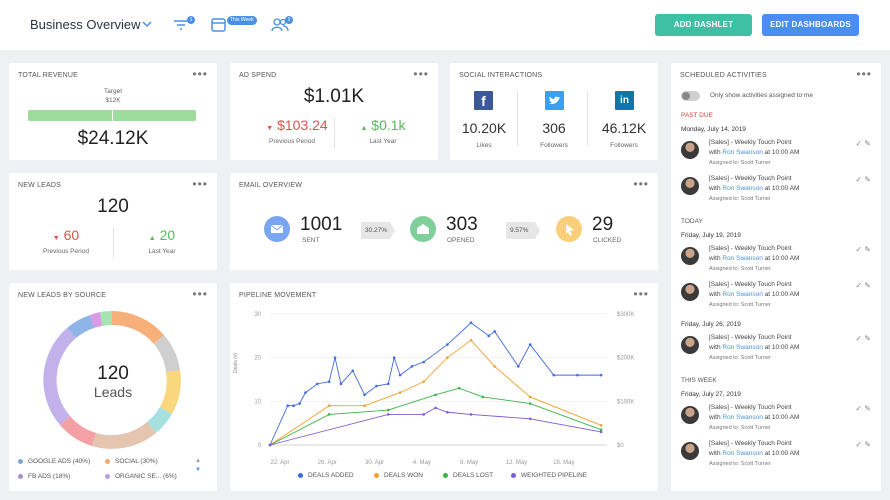  Describe the element at coordinates (219, 25) in the screenshot. I see `calendar-icon` at that location.